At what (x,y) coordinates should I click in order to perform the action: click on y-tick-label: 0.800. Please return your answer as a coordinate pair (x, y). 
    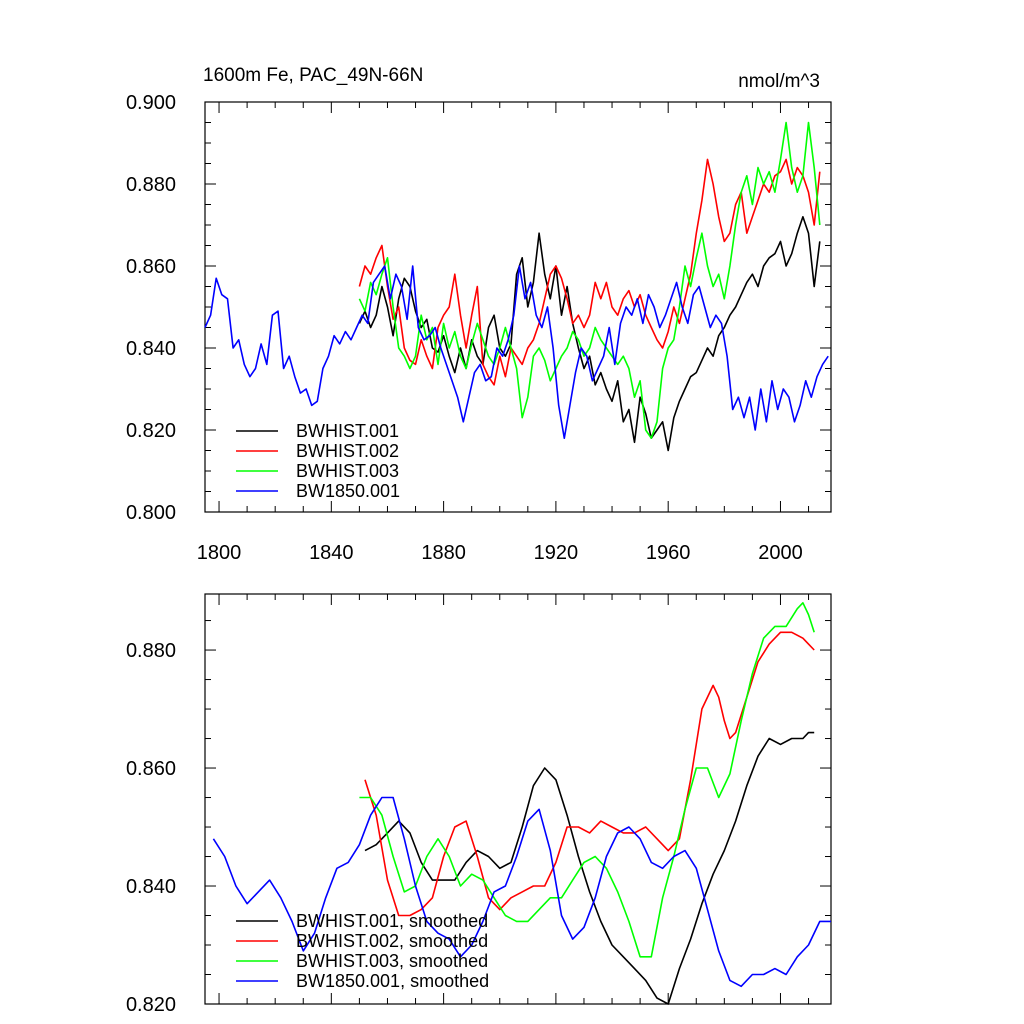
    Looking at the image, I should click on (151, 513).